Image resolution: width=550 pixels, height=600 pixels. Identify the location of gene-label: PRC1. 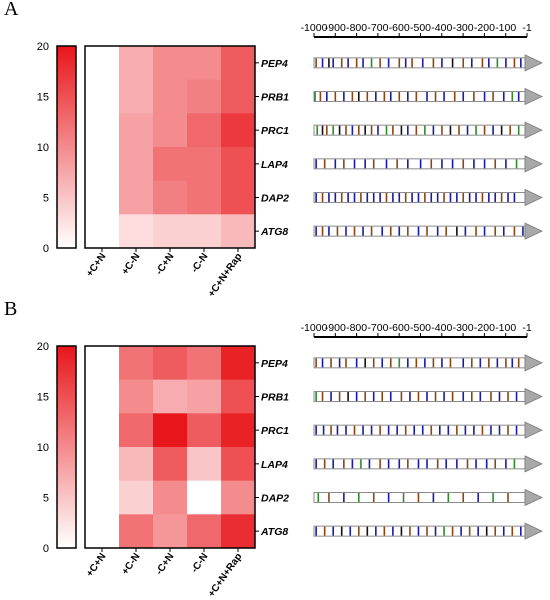
(275, 431).